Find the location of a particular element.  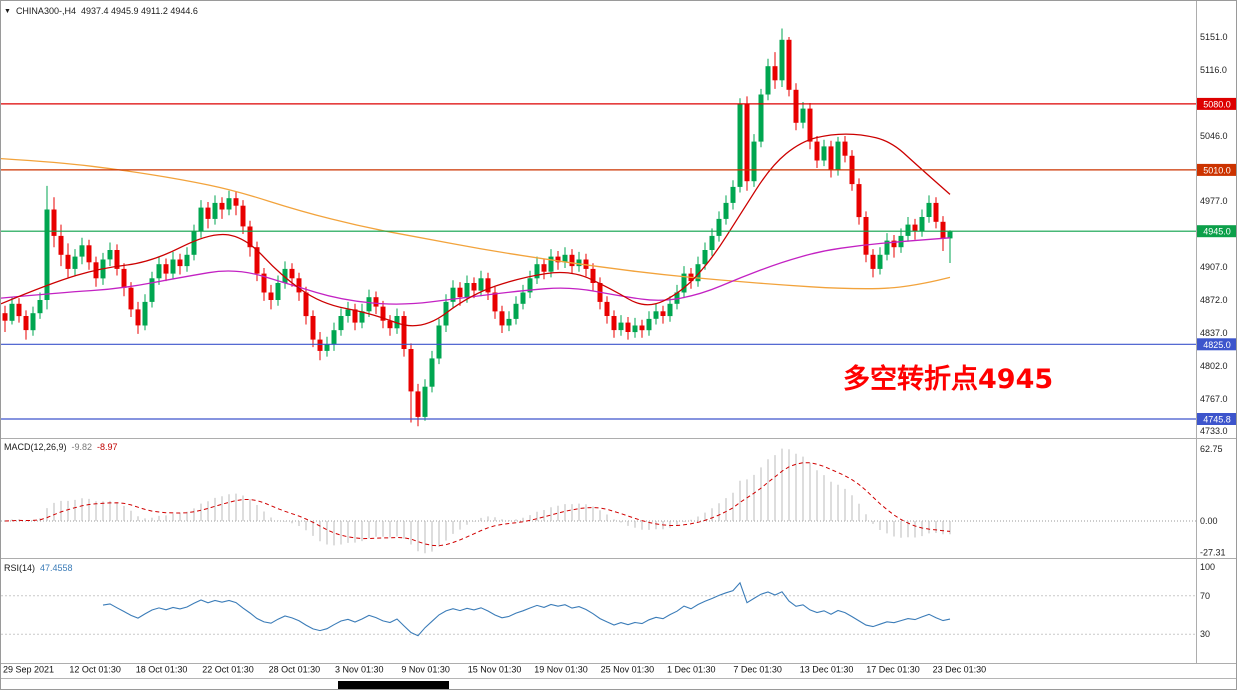

rsi-axis-tick: 30 is located at coordinates (1205, 634).